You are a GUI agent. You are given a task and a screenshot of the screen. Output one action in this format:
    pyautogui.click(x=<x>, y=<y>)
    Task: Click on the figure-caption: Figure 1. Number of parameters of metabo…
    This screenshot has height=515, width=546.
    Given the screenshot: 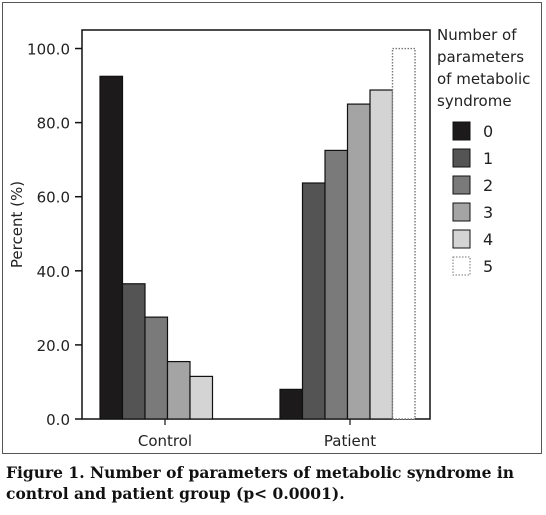 What is the action you would take?
    pyautogui.click(x=260, y=483)
    